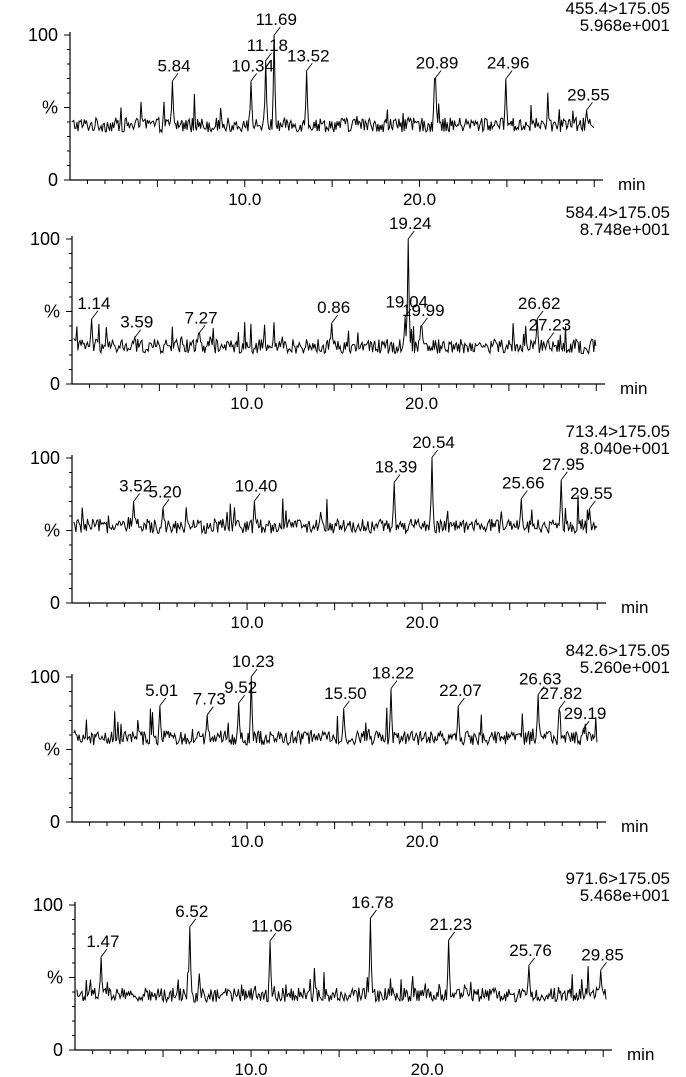 The height and width of the screenshot is (1077, 686). I want to click on peak-label: 19.99, so click(423, 310).